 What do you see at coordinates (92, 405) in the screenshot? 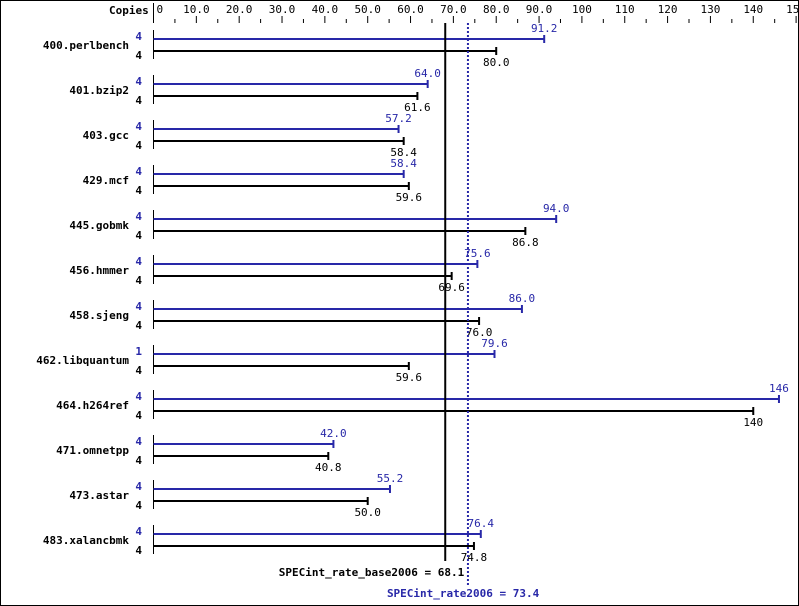
I see `benchmark-label: 464.h264ref` at bounding box center [92, 405].